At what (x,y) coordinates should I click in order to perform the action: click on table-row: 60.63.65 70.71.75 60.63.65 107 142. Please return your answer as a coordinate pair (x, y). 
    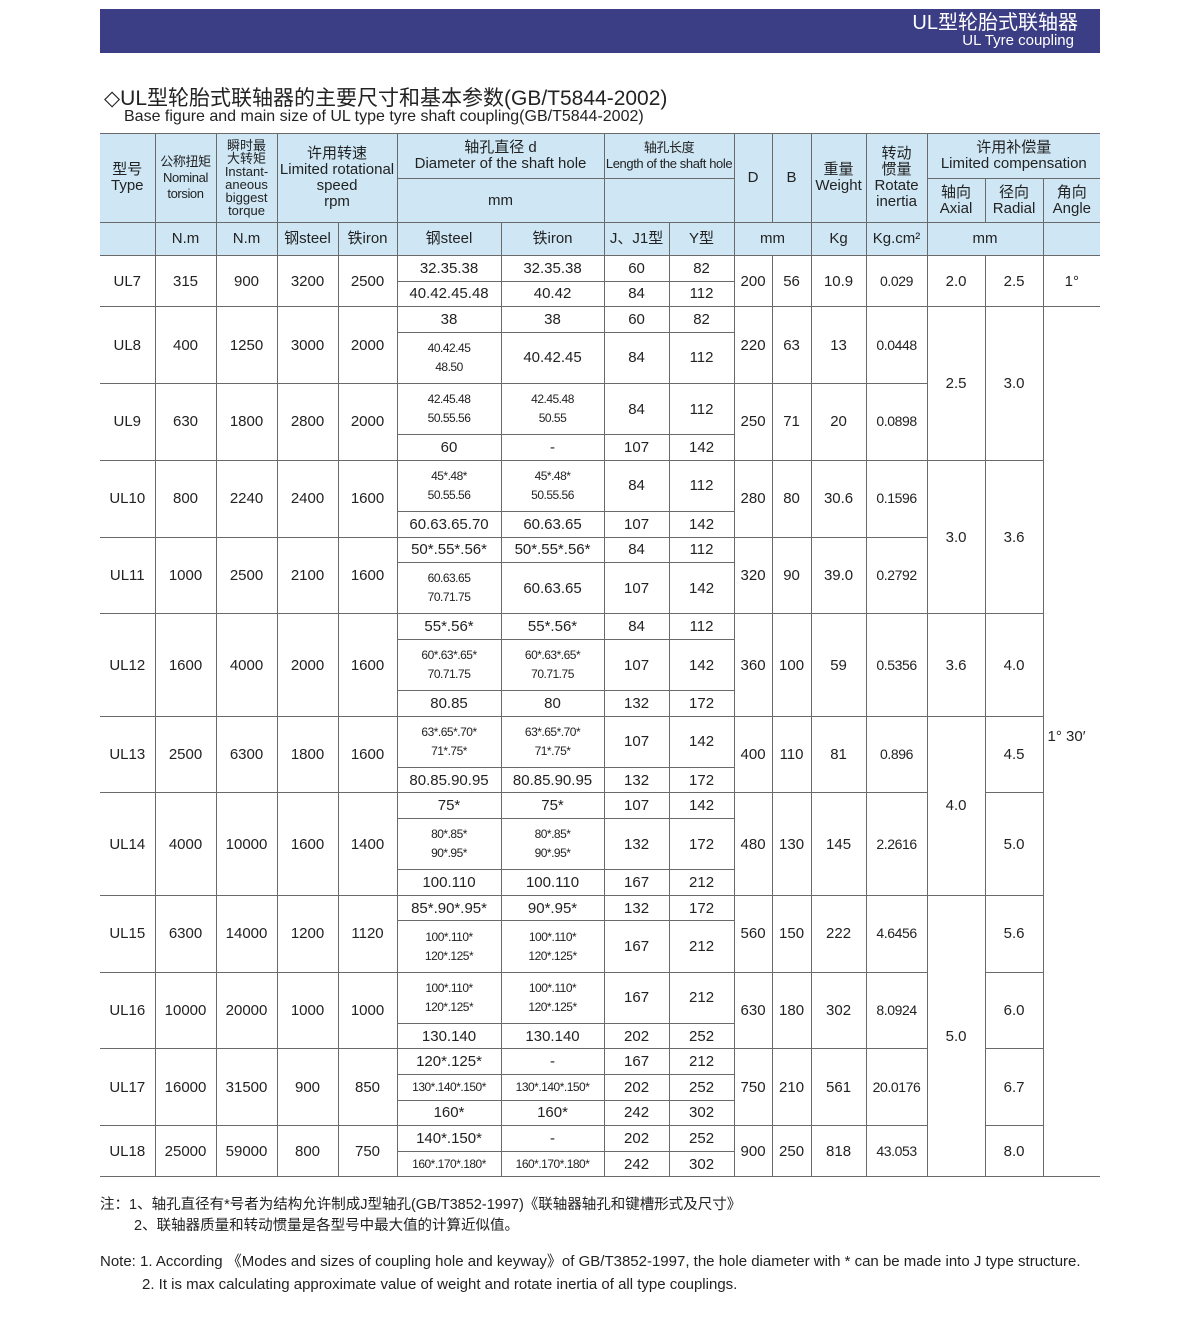
    Looking at the image, I should click on (600, 588).